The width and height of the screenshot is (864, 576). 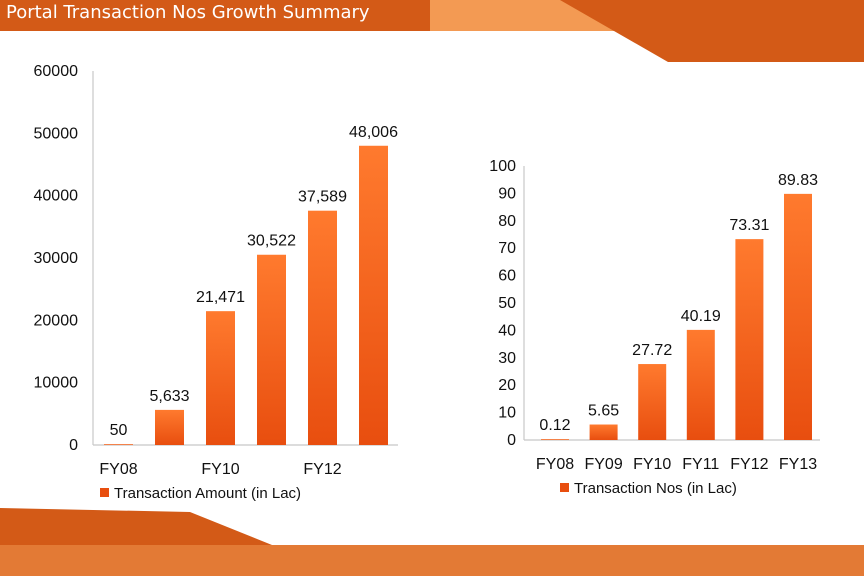 I want to click on y-tick-label: 50000, so click(x=56, y=133).